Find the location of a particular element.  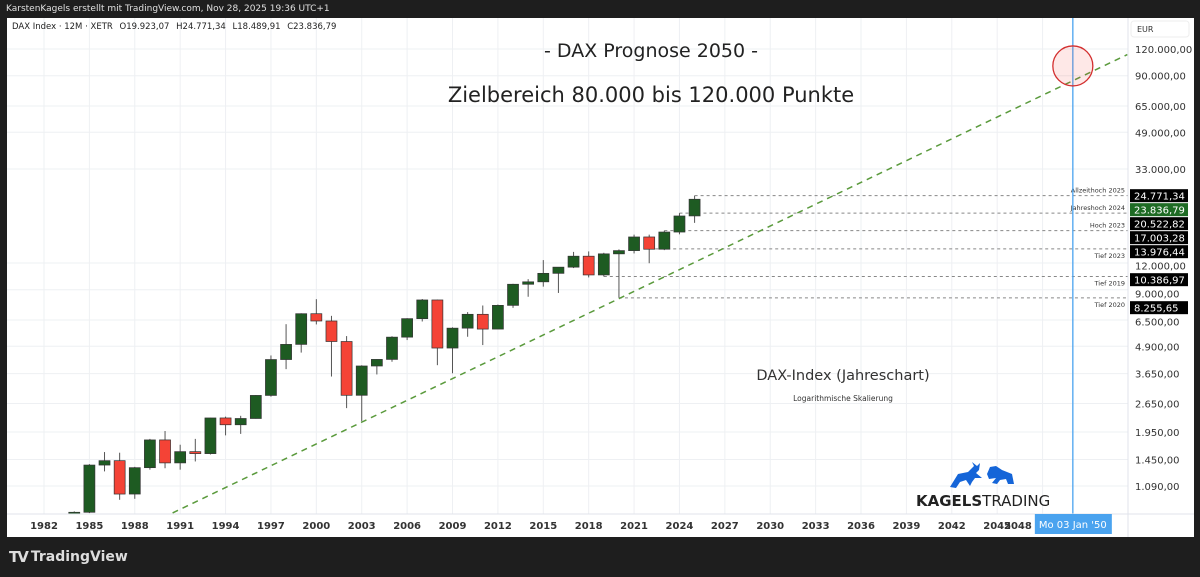

crosshair-time-text: Mo 03 Jan '50 is located at coordinates (1073, 525).